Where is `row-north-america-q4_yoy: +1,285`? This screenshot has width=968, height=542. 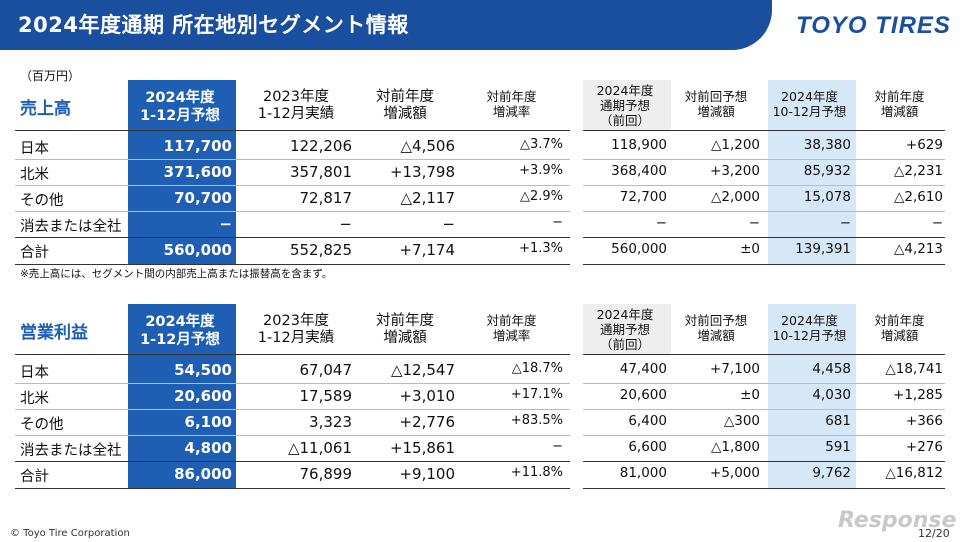 row-north-america-q4_yoy: +1,285 is located at coordinates (918, 395).